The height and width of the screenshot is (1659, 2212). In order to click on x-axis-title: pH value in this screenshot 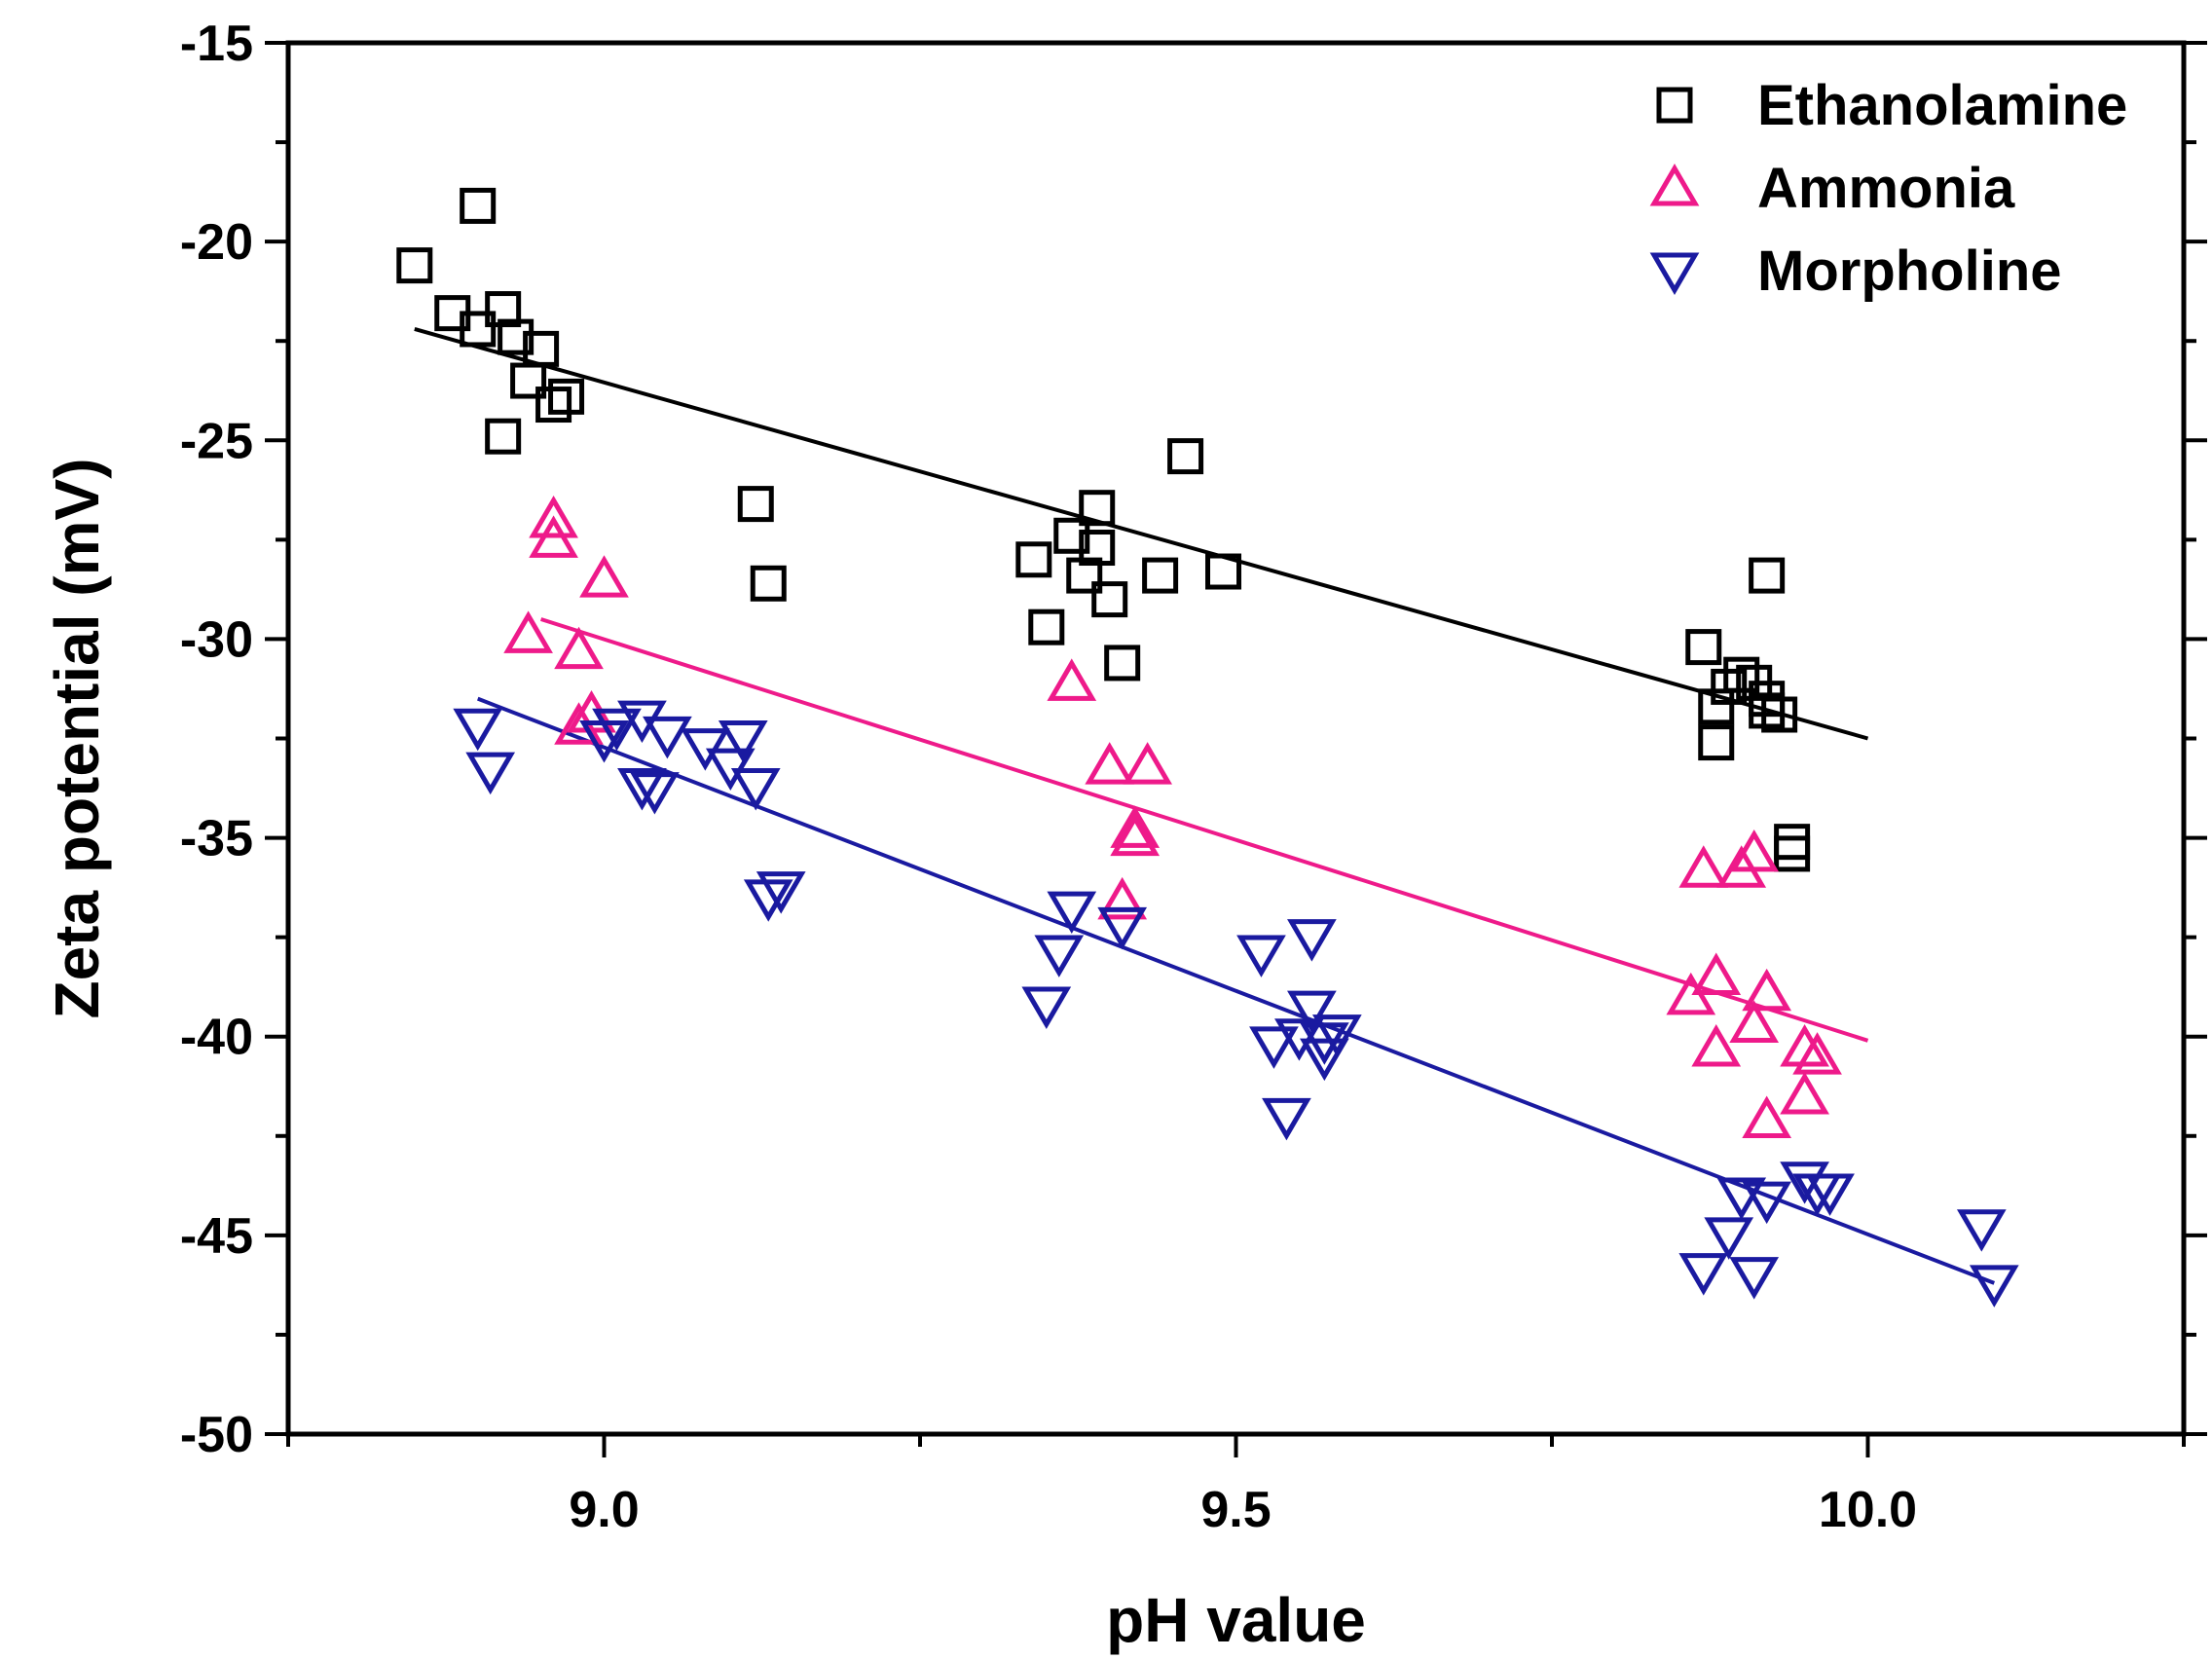, I will do `click(1236, 1620)`.